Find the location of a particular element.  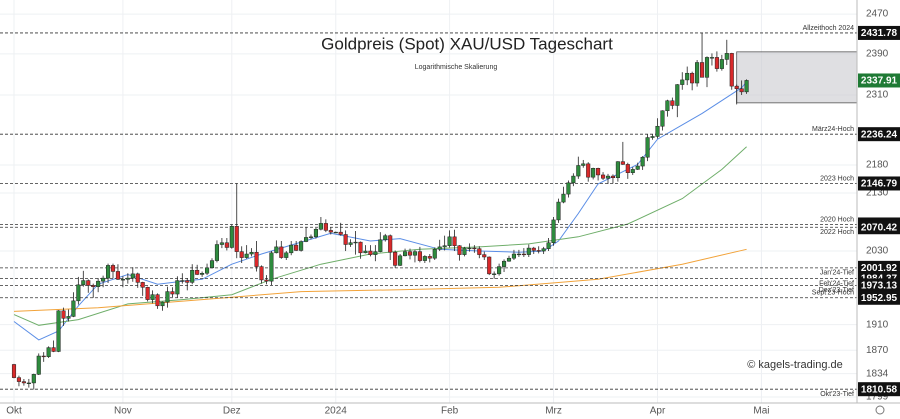

level-note: Dez'23-Tief is located at coordinates (836, 290).